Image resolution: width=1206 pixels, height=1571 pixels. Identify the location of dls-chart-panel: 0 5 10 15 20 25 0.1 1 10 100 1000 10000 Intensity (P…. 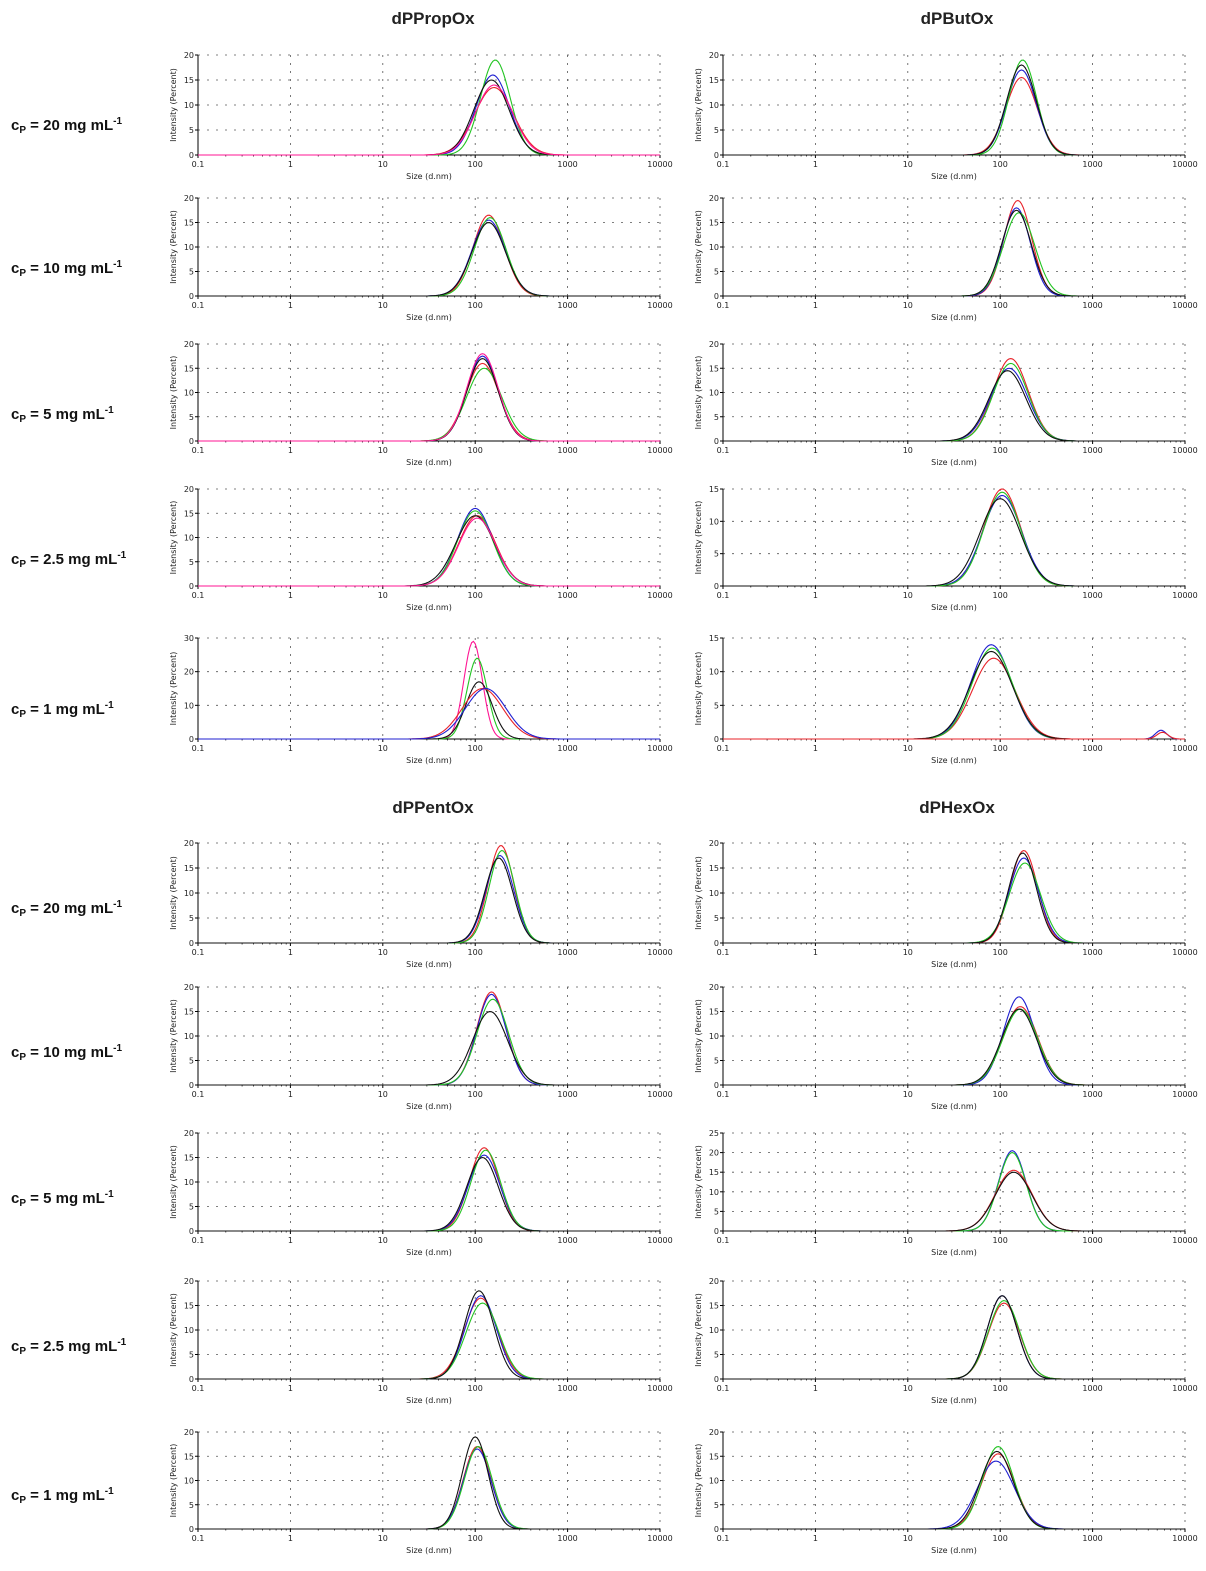
(946, 1193).